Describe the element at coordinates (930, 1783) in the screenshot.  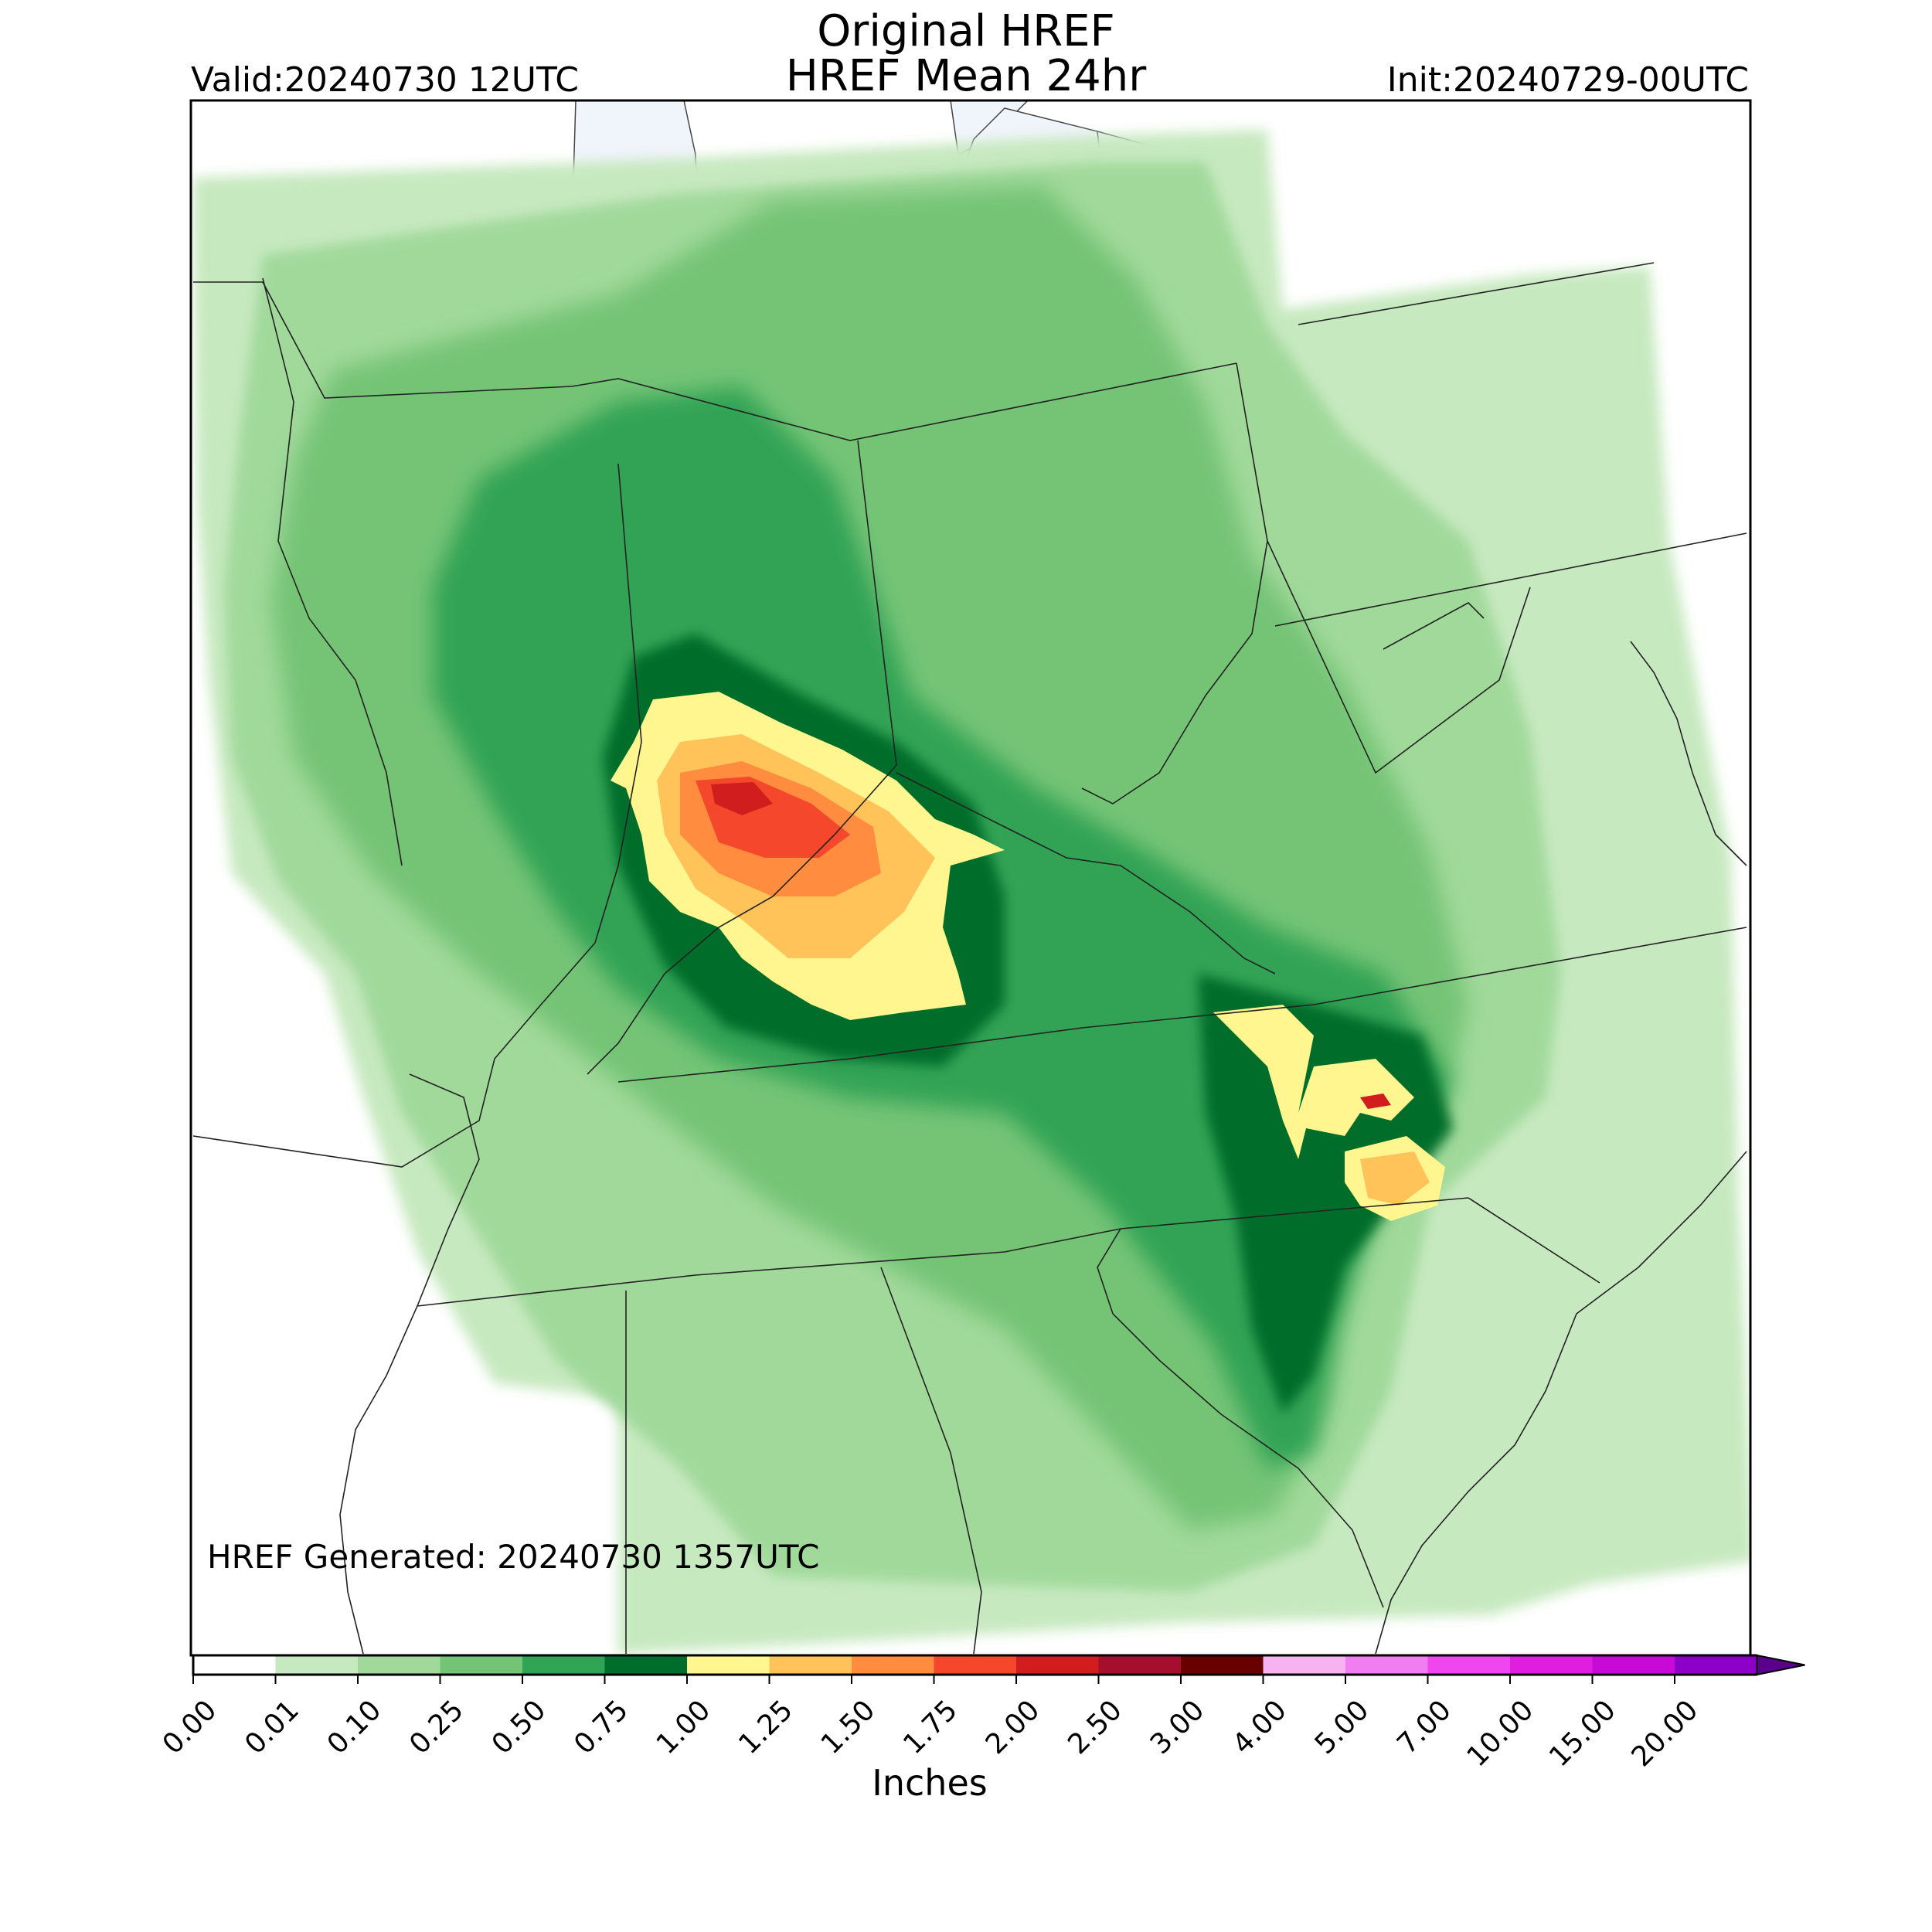
I see `colorbar-label: Inches` at that location.